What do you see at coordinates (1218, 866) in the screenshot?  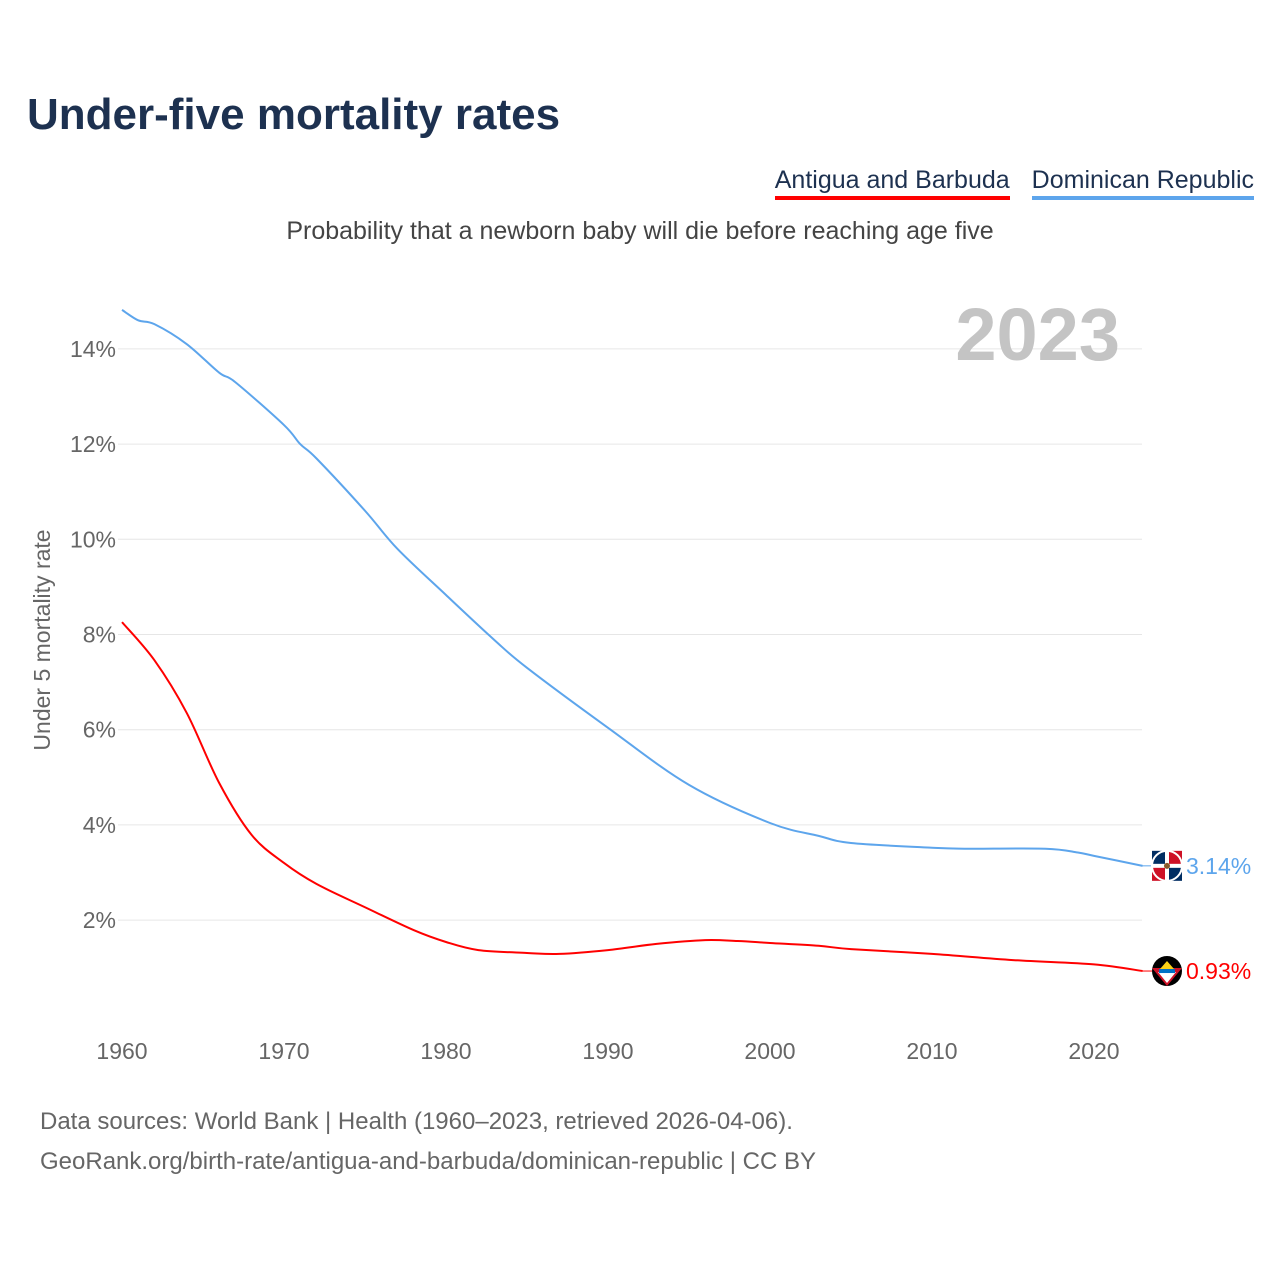 I see `end-value-label: 3.14%` at bounding box center [1218, 866].